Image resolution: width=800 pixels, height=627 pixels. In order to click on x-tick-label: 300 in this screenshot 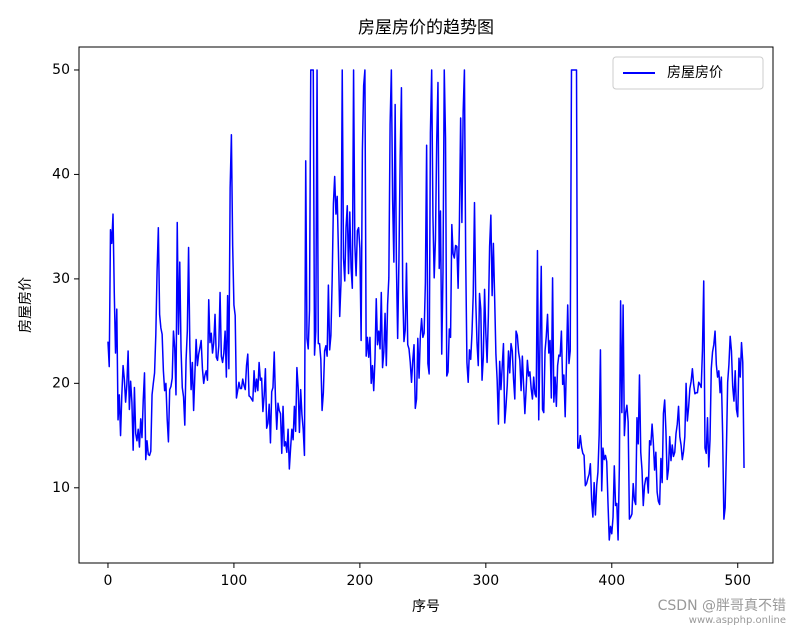, I will do `click(485, 581)`.